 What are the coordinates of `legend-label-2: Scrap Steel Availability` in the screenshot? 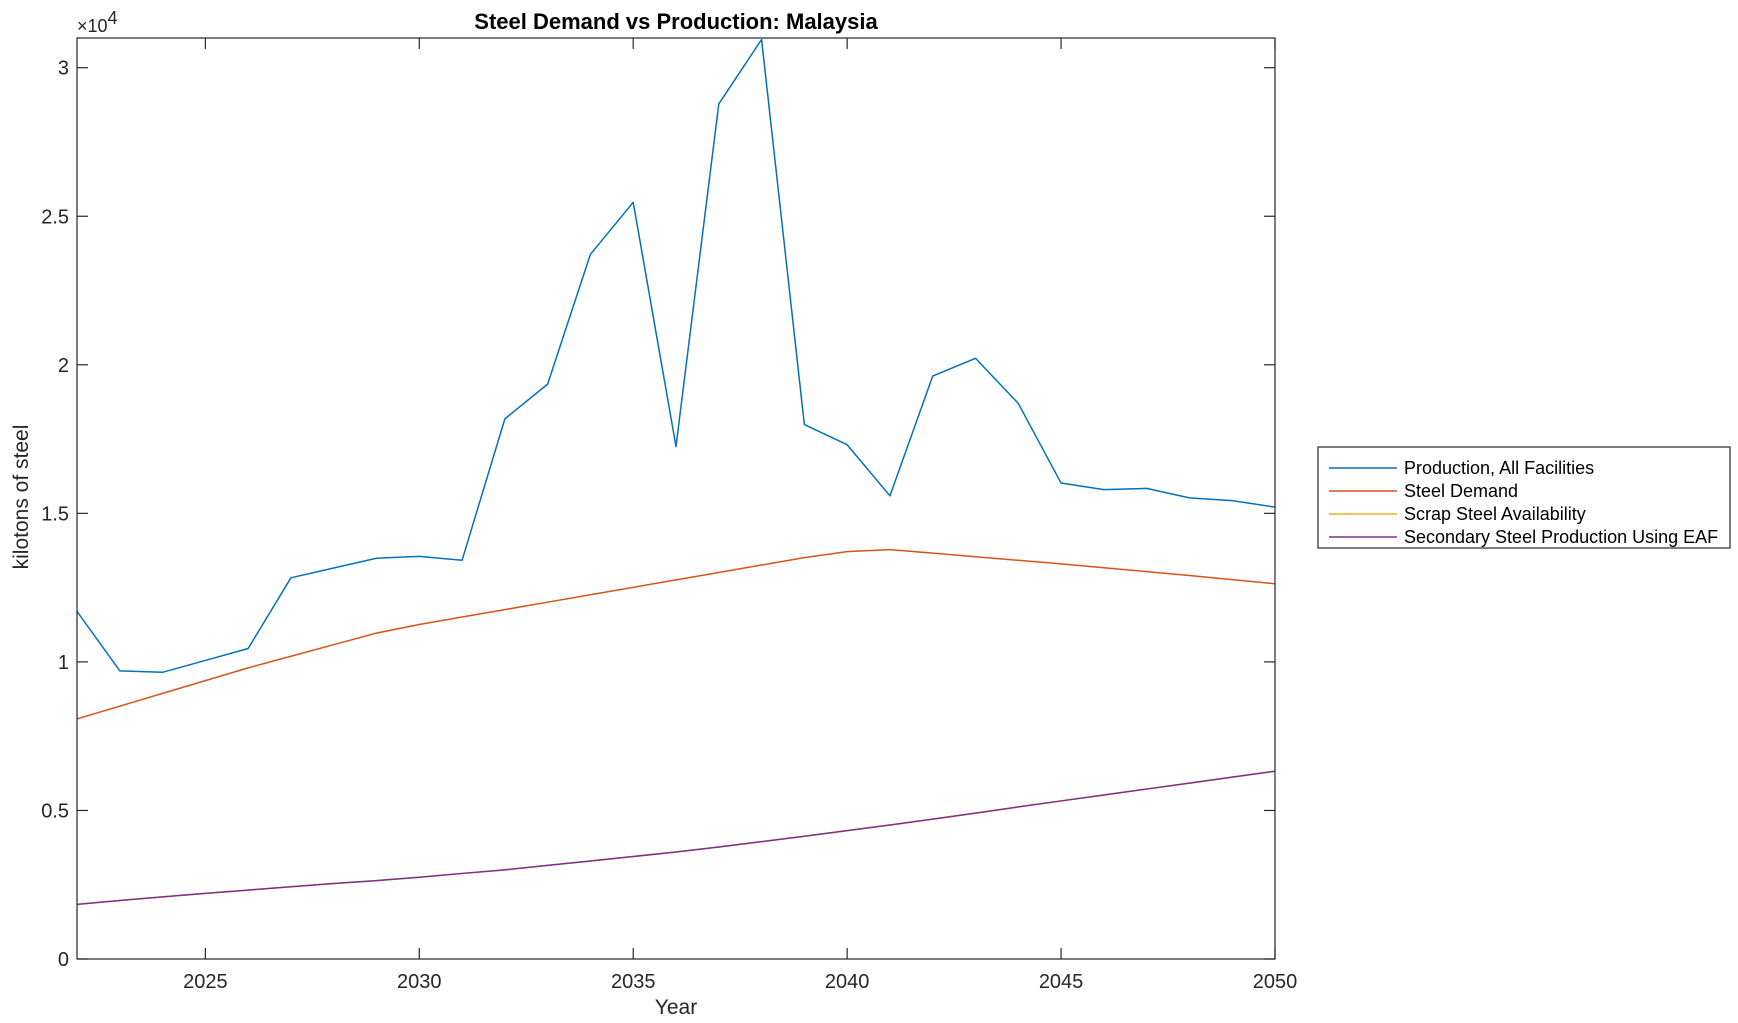 It's located at (1495, 514).